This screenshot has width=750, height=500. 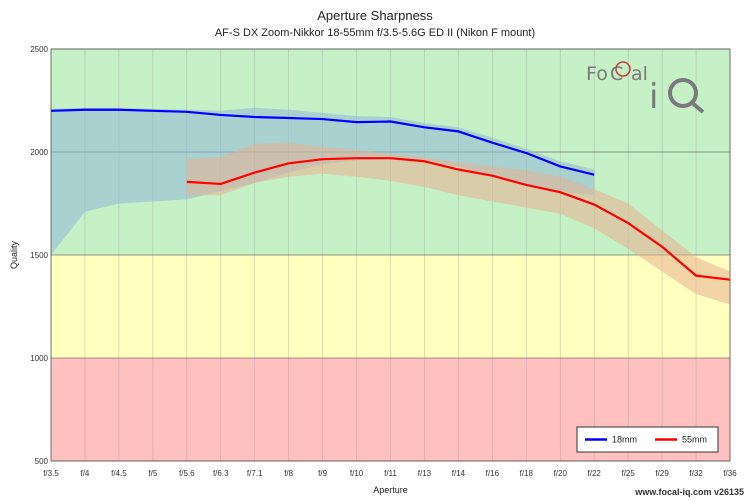 I want to click on x-tick-label: f/5.6, so click(x=187, y=473).